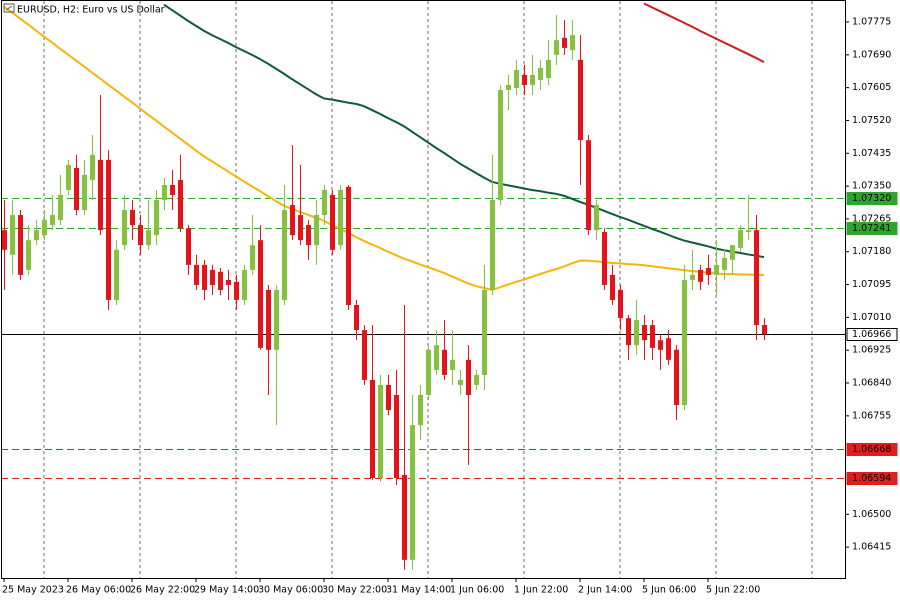 Image resolution: width=900 pixels, height=600 pixels. Describe the element at coordinates (871, 415) in the screenshot. I see `y-tick-label: 1.06755` at that location.